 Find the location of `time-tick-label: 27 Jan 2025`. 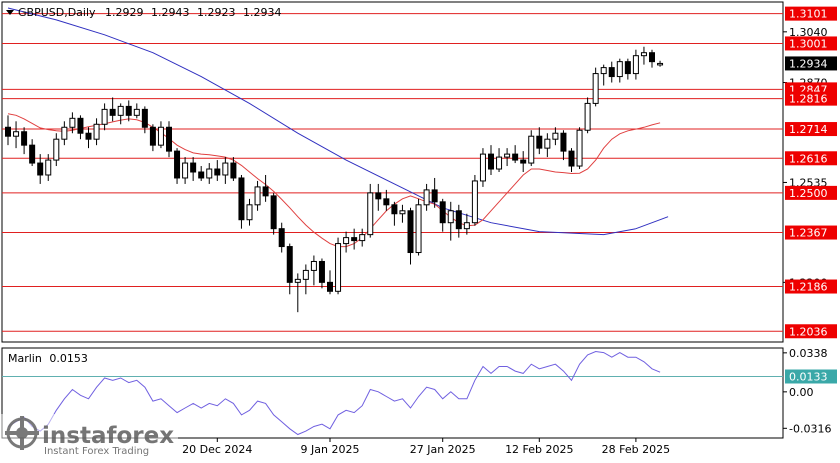

time-tick-label: 27 Jan 2025 is located at coordinates (443, 449).